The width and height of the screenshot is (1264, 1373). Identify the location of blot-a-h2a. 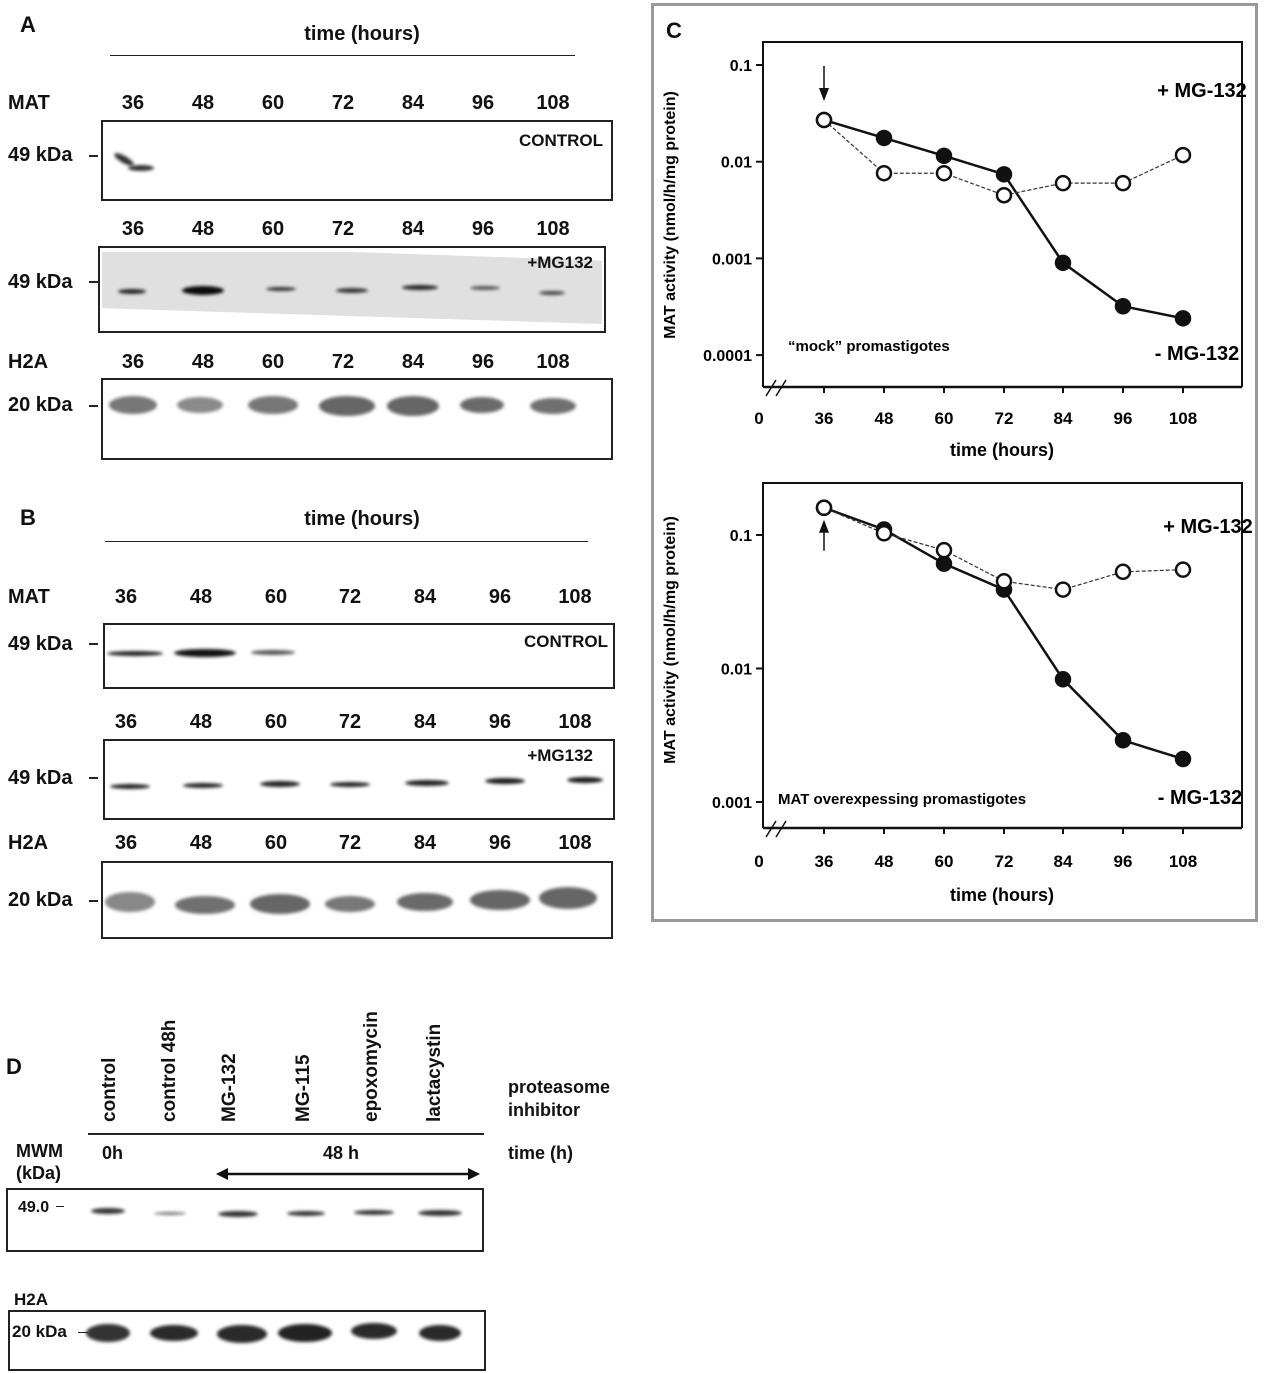
(357, 419).